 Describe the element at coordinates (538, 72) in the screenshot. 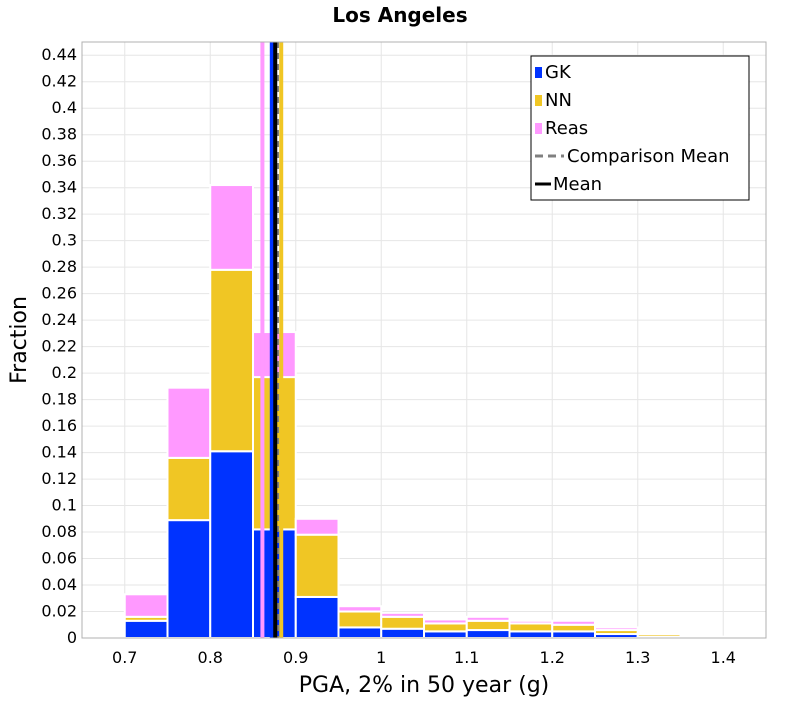

I see `legend-swatch-gk` at that location.